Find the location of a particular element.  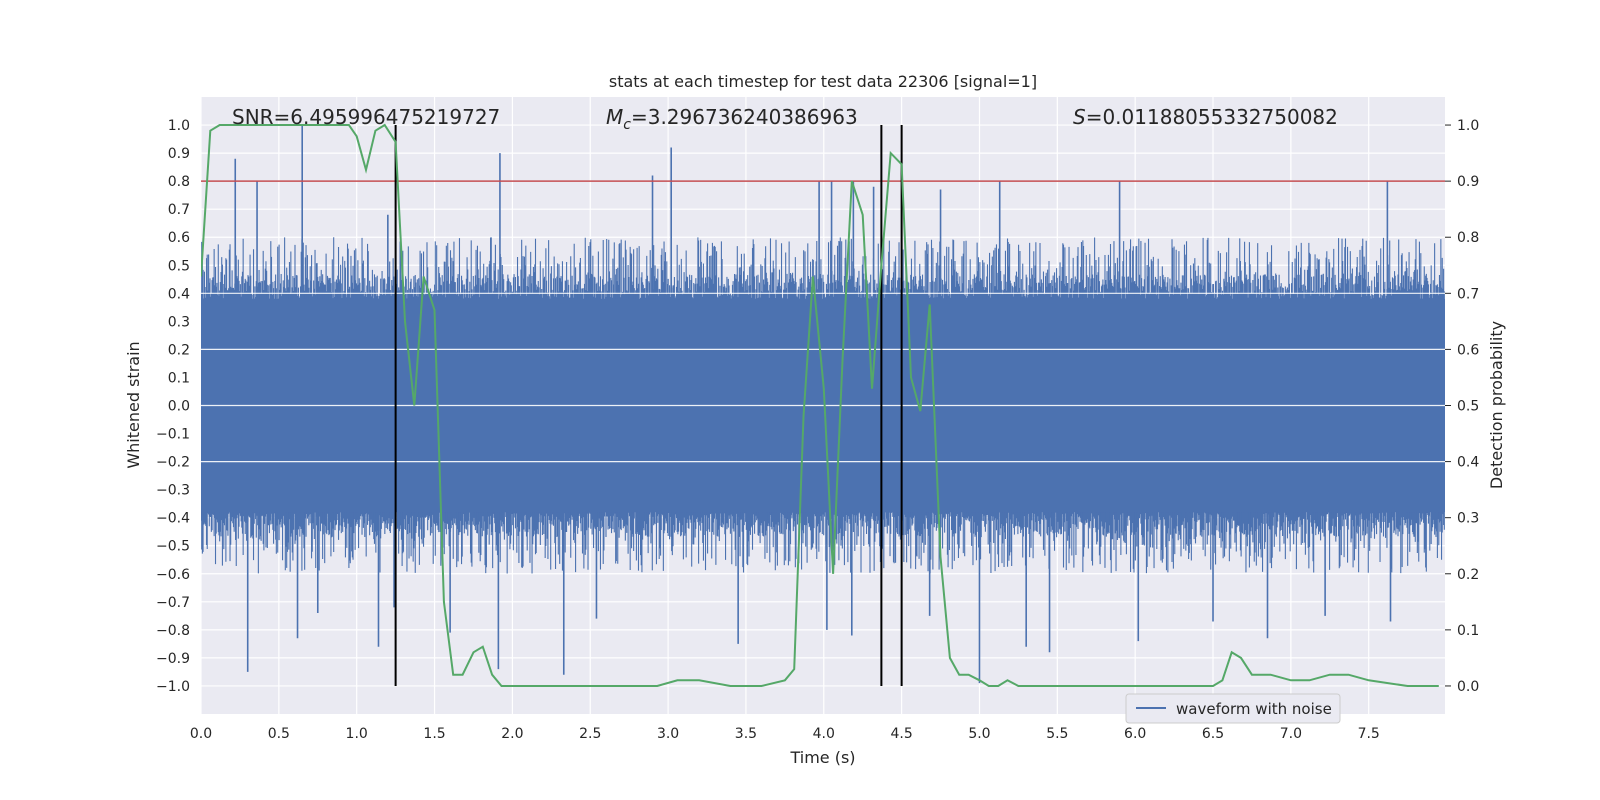

x-tick-label: 6.5 is located at coordinates (1213, 734).